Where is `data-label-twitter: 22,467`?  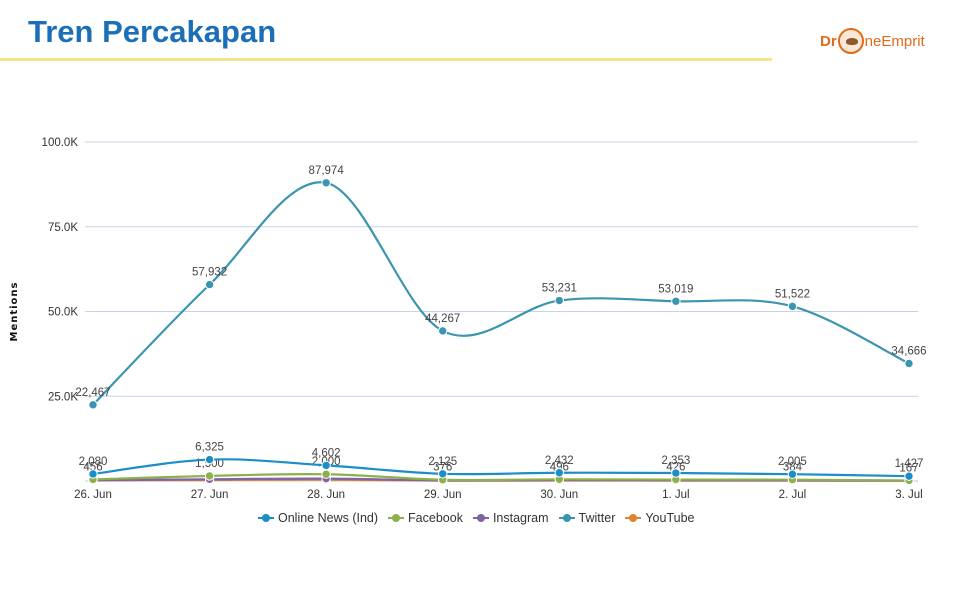 data-label-twitter: 22,467 is located at coordinates (92, 393).